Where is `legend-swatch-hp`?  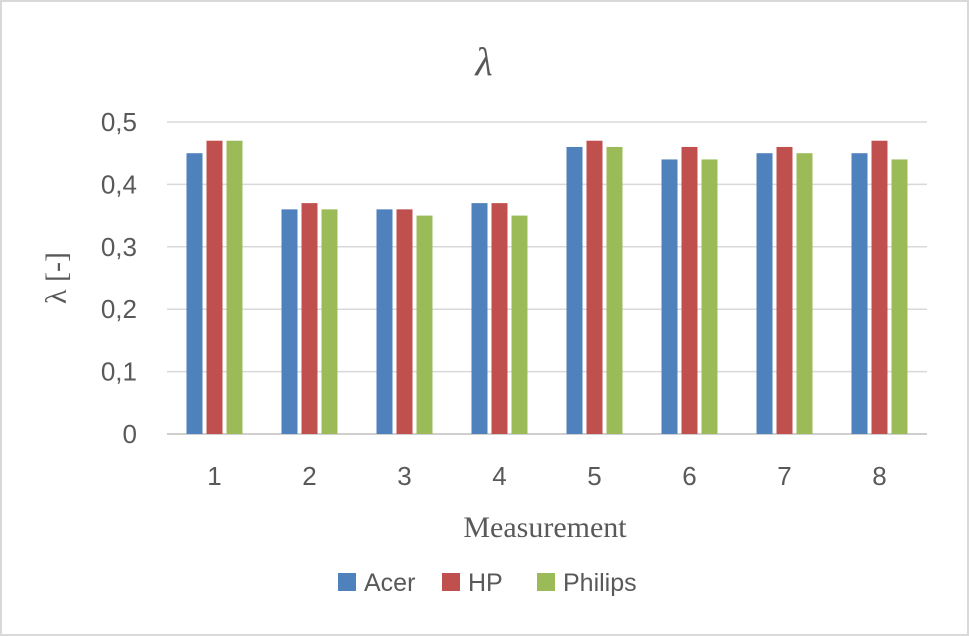 legend-swatch-hp is located at coordinates (451, 582).